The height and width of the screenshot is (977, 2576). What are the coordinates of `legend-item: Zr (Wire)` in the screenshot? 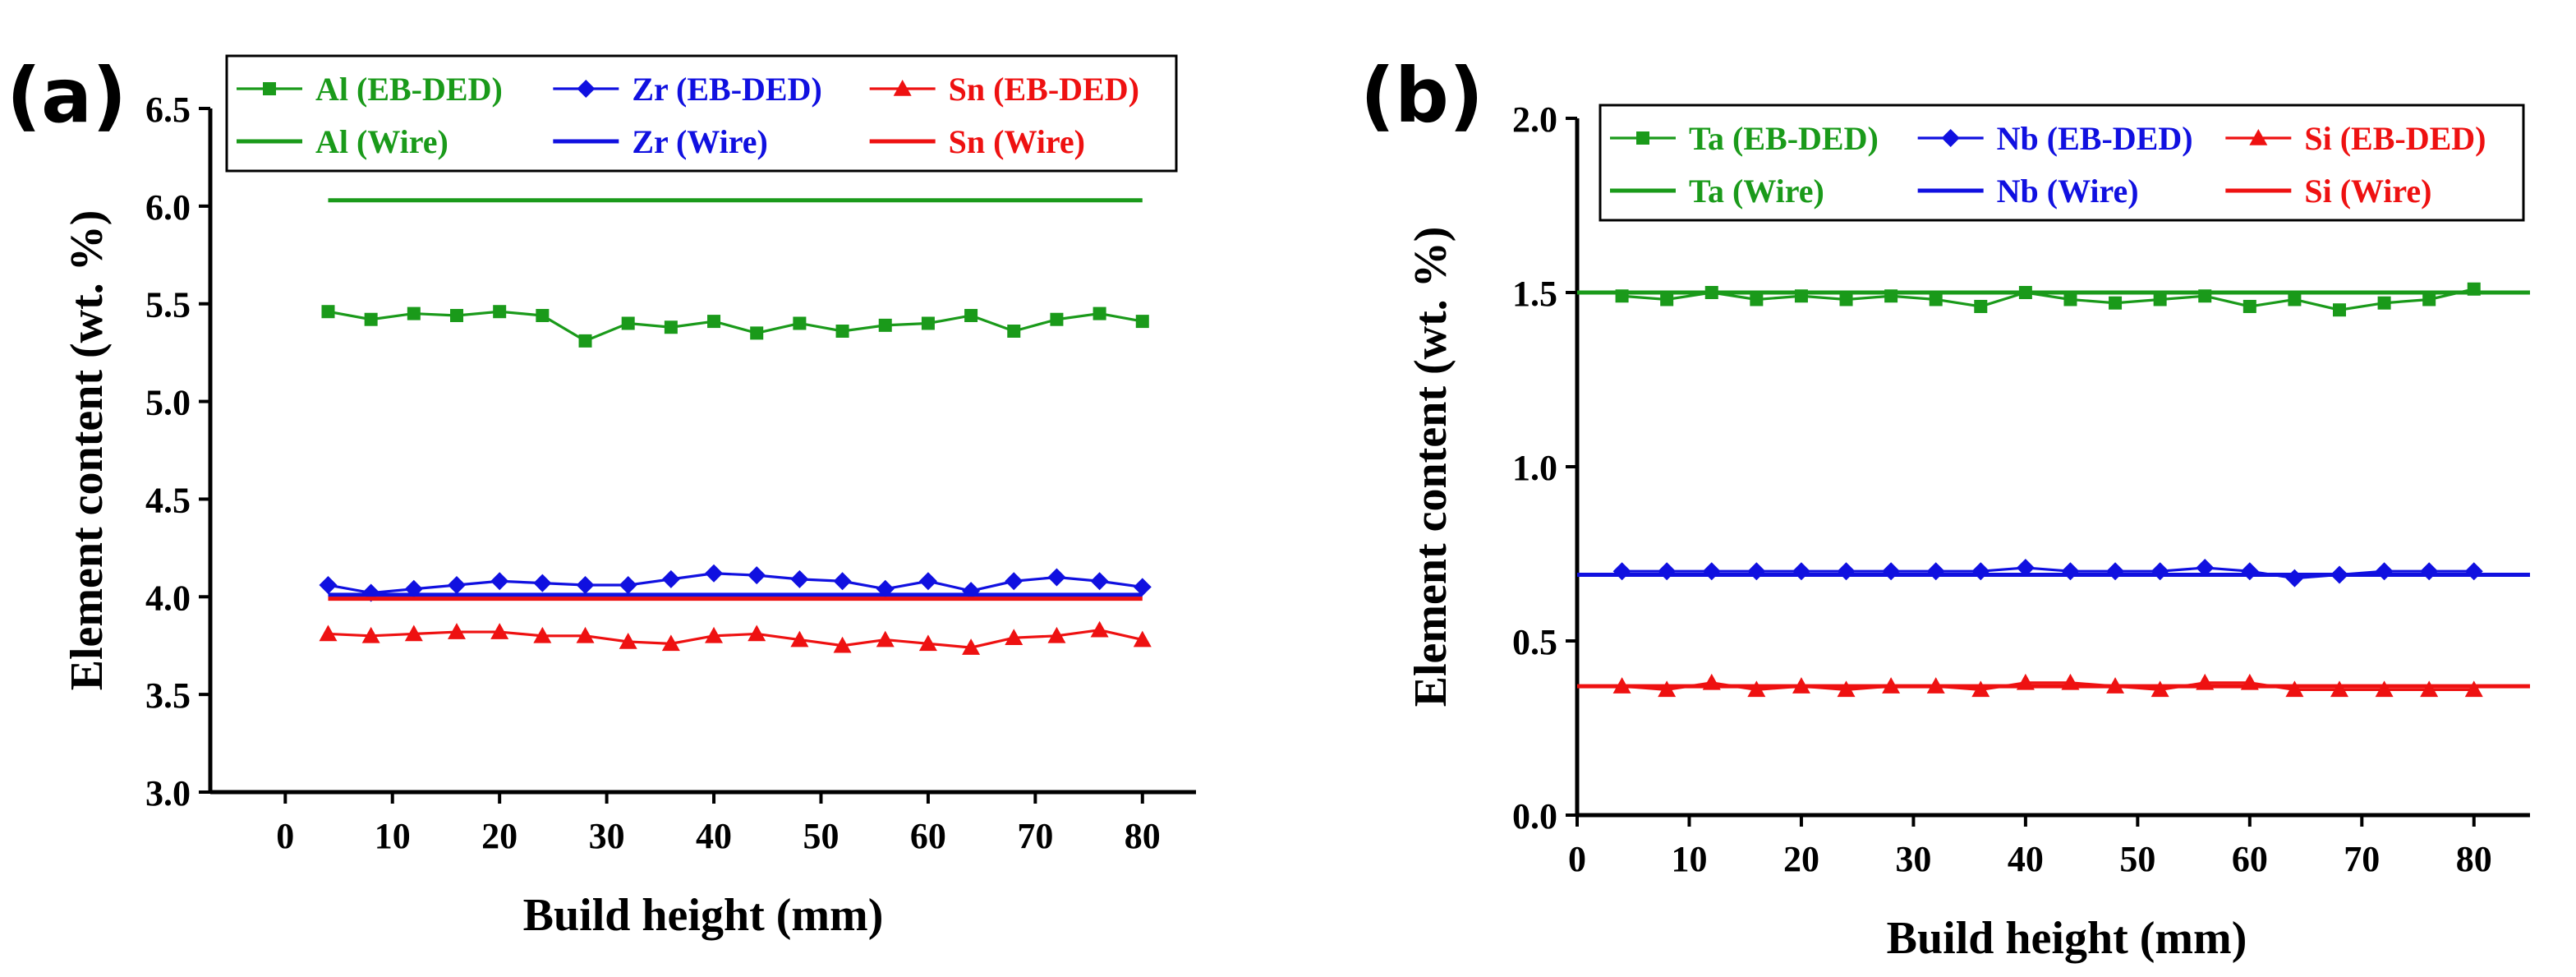 It's located at (660, 141).